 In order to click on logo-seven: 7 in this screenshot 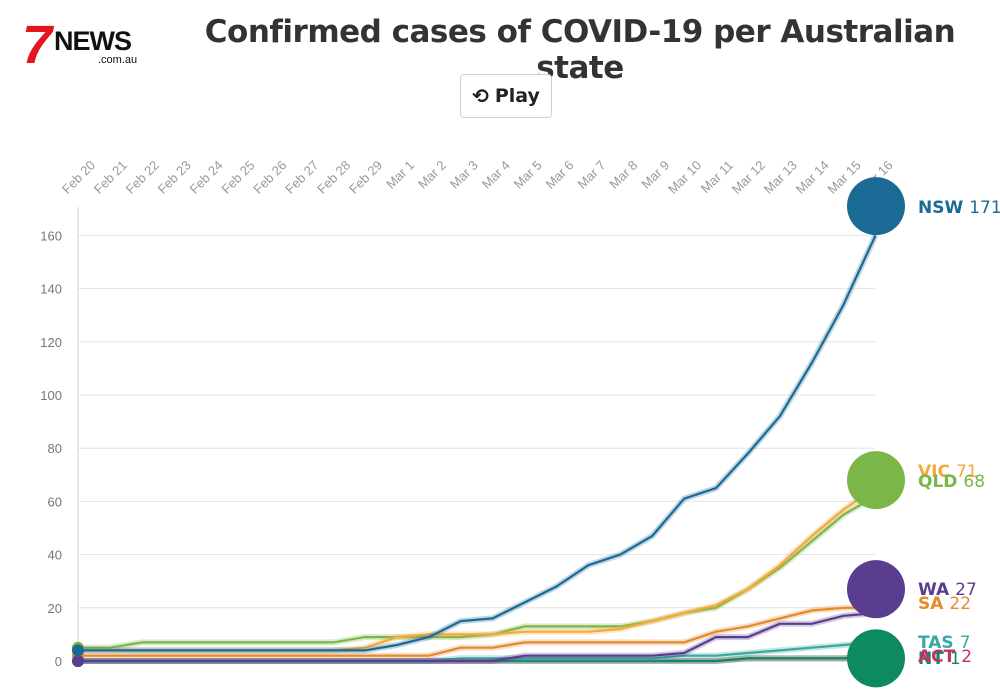, I will do `click(37, 45)`.